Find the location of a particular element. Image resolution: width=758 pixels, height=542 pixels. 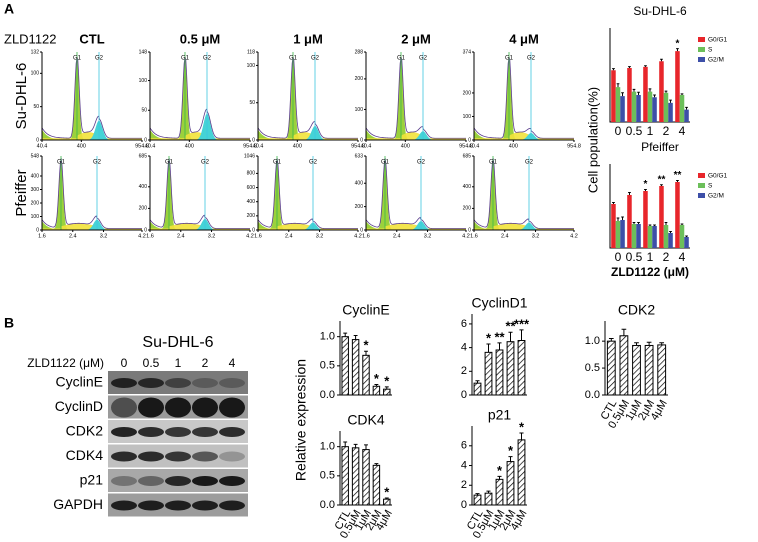

dose-header: CTL is located at coordinates (91, 38).